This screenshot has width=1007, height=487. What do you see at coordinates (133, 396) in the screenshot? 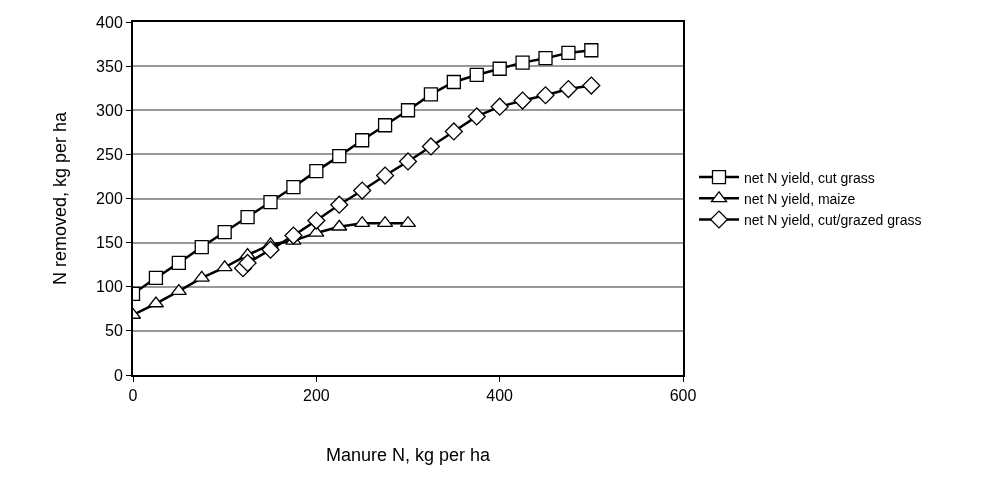
I see `x-tick-label: 0` at bounding box center [133, 396].